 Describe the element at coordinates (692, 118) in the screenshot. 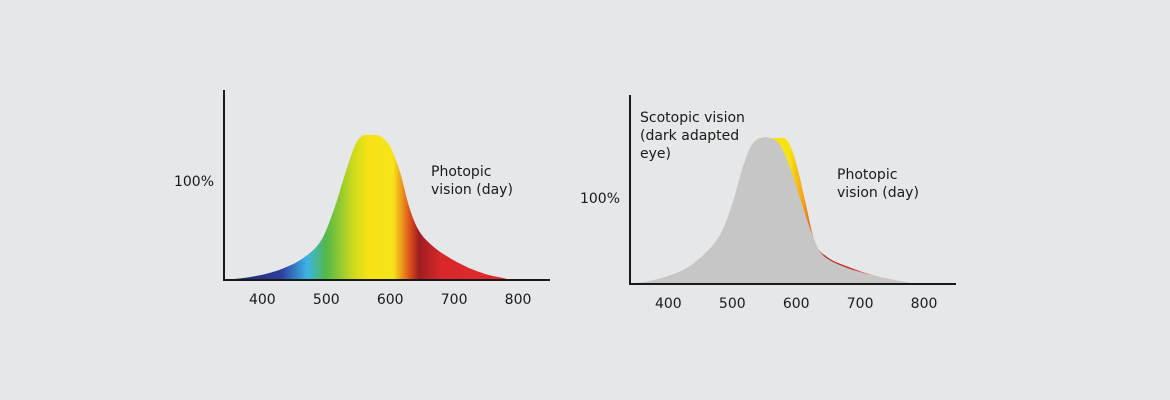

I see `annotation-line: Scotopic vision` at that location.